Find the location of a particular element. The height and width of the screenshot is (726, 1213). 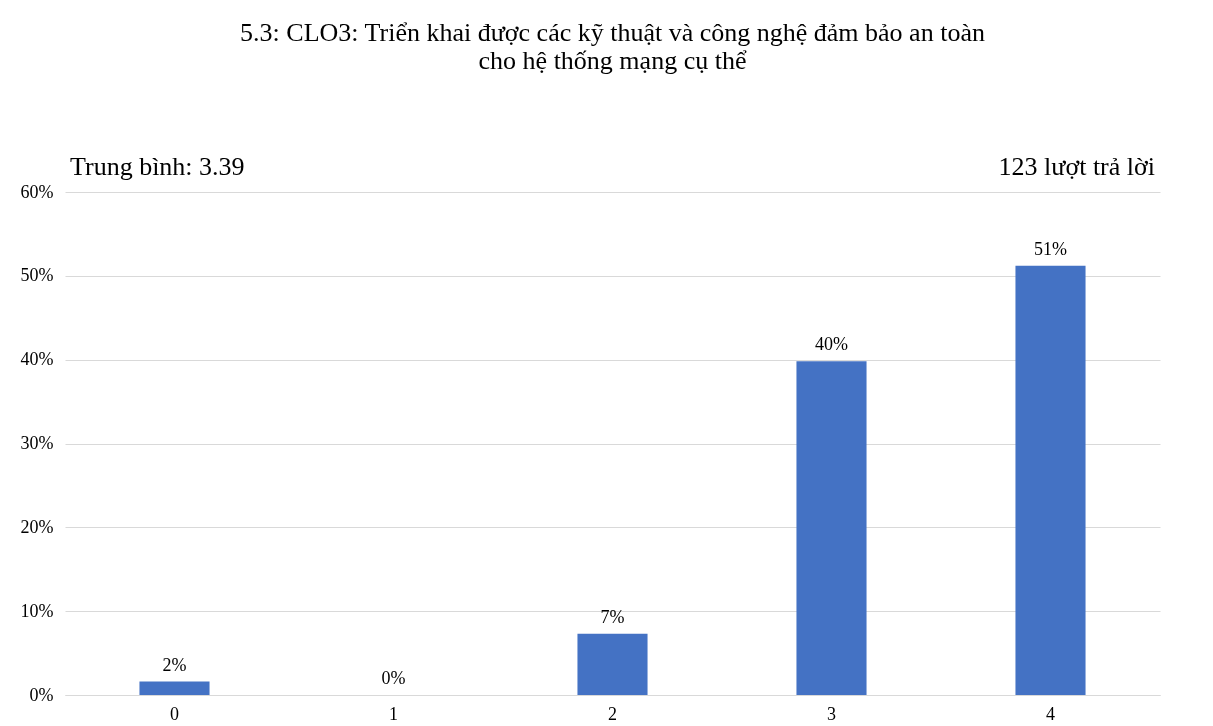

data-label: 0% is located at coordinates (393, 678).